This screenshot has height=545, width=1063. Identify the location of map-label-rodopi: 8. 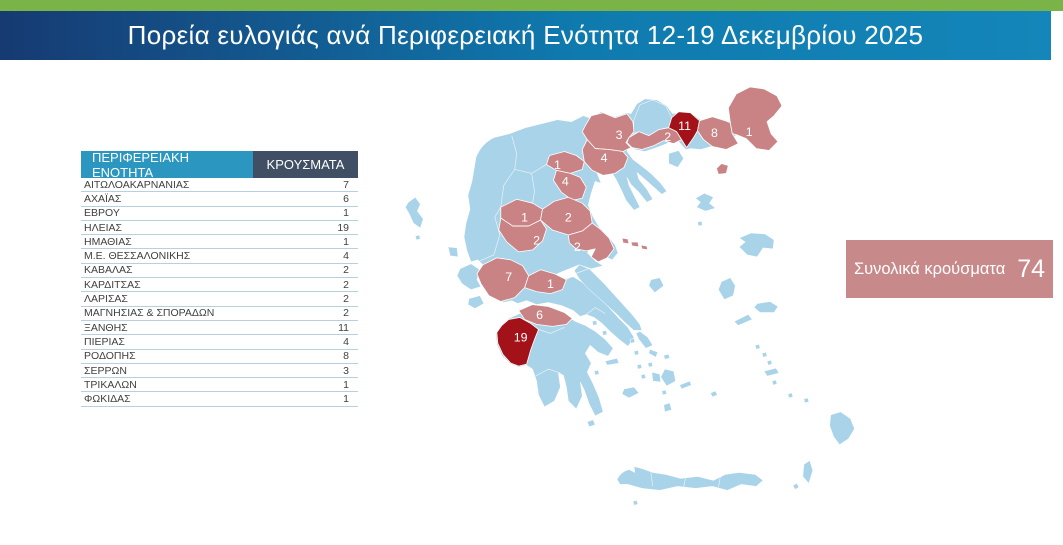
(714, 133).